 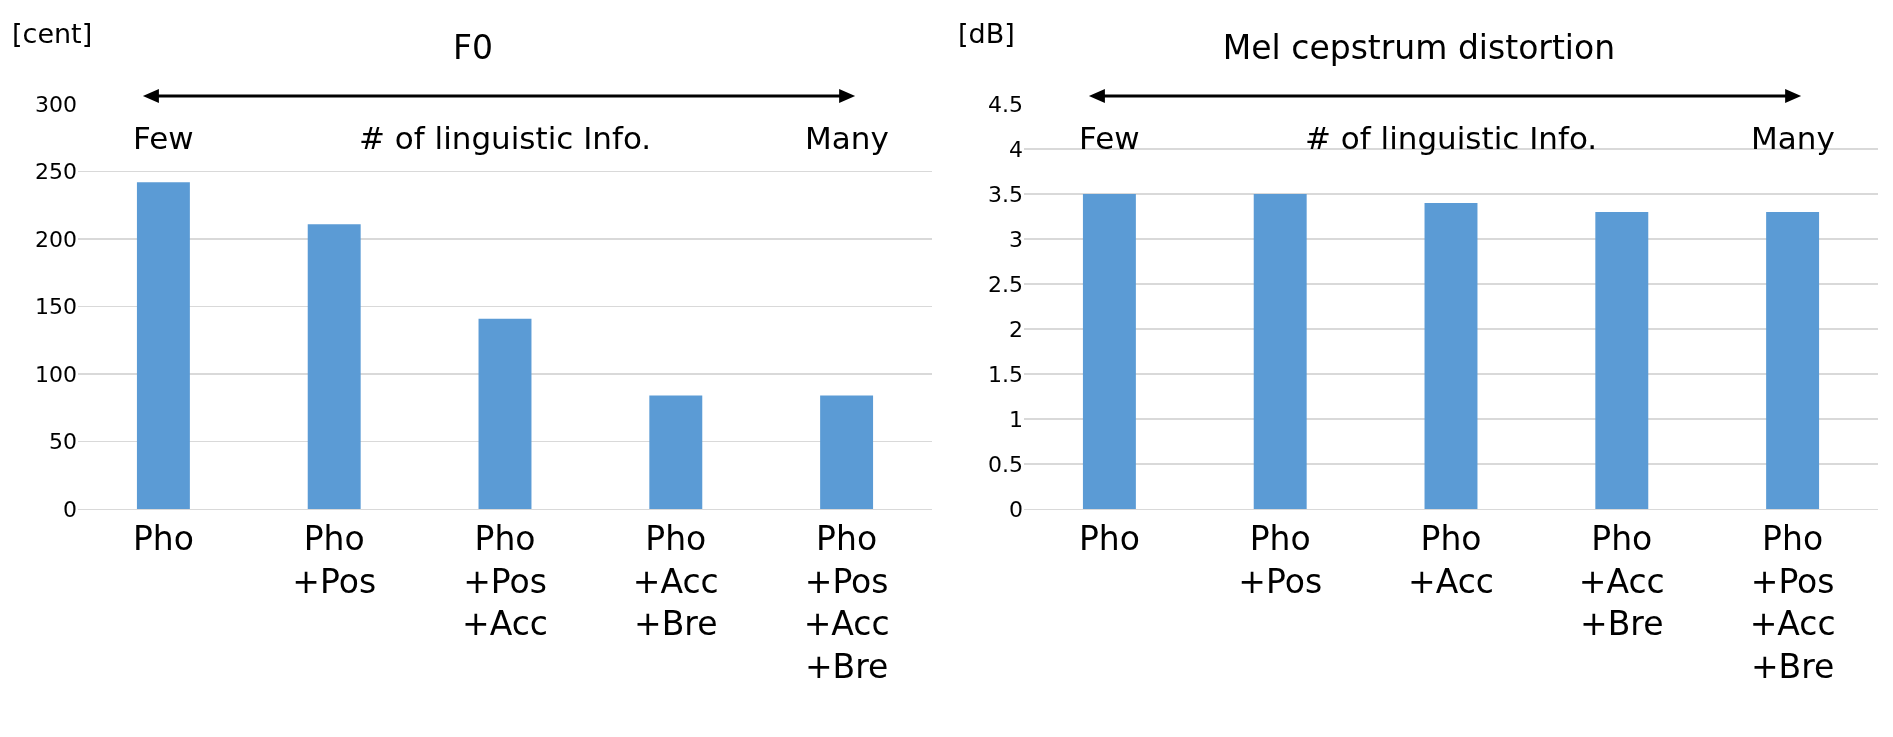 I want to click on y-tick-label: 2.5, so click(x=1005, y=284).